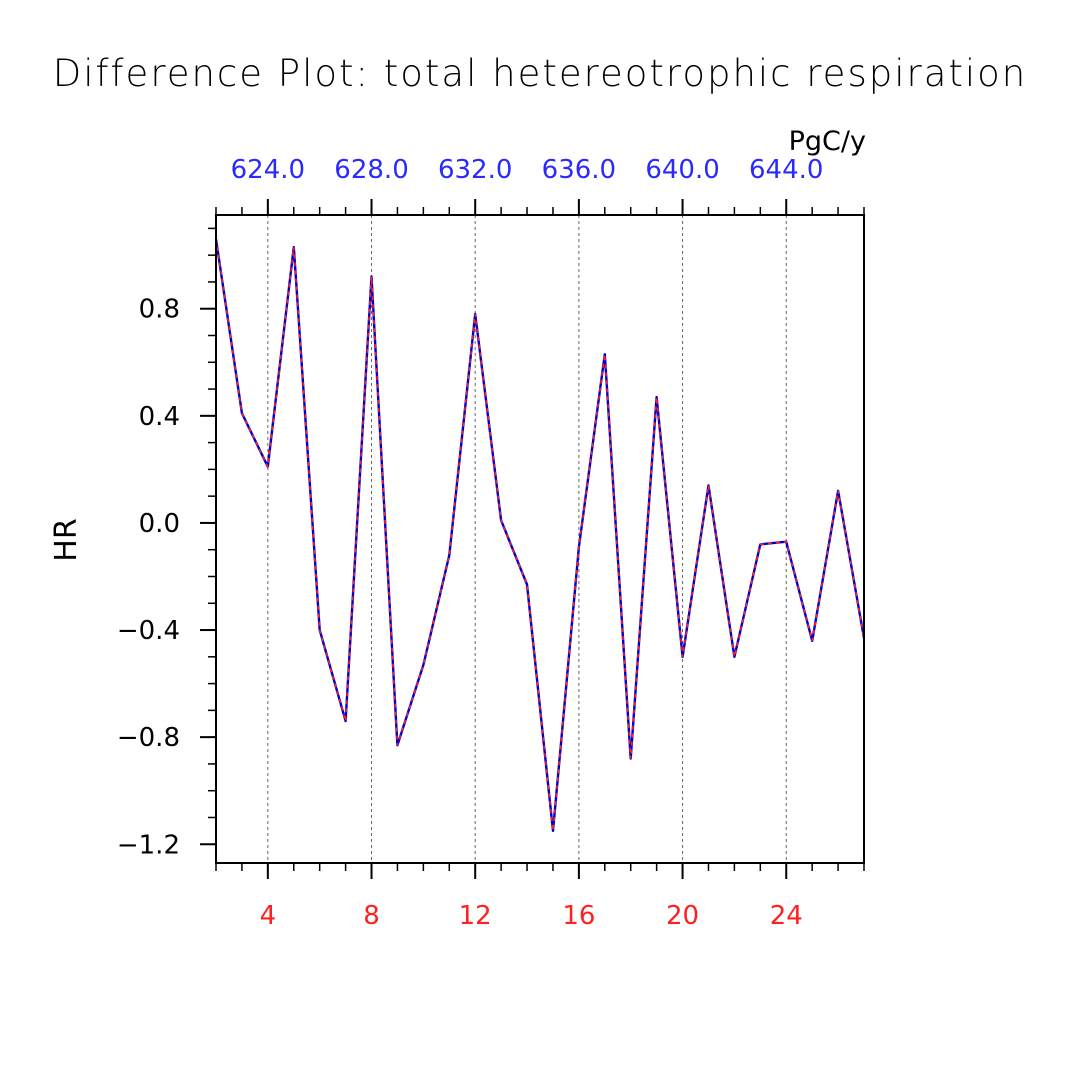  Describe the element at coordinates (371, 916) in the screenshot. I see `x-tick-label: 8` at that location.